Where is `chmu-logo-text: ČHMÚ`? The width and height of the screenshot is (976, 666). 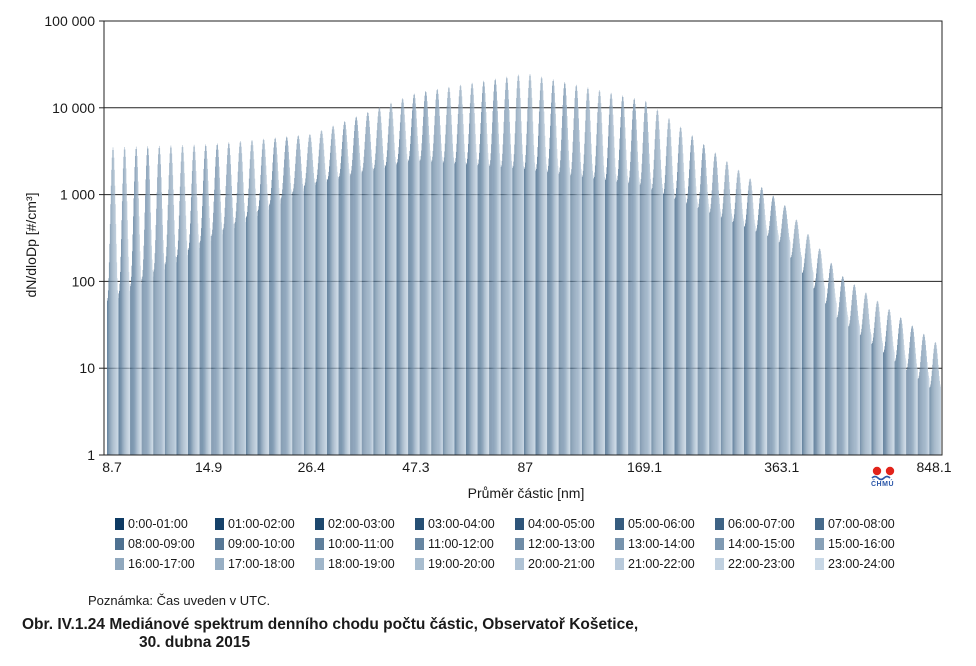
chmu-logo-text: ČHMÚ is located at coordinates (882, 484).